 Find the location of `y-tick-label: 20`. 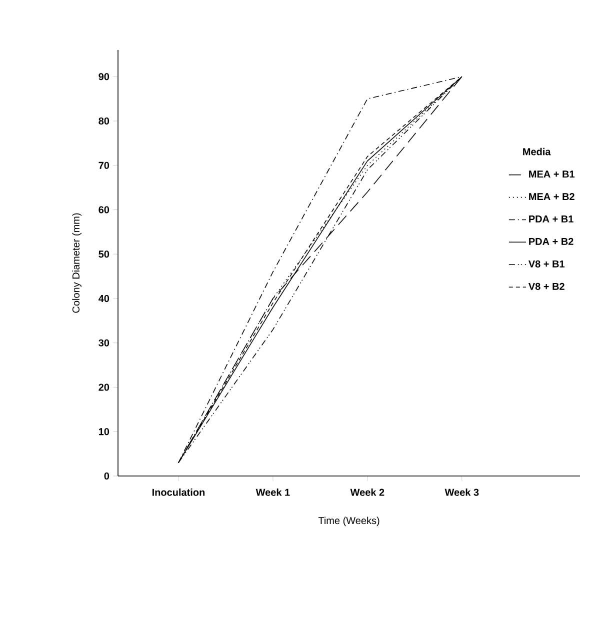

y-tick-label: 20 is located at coordinates (104, 387).